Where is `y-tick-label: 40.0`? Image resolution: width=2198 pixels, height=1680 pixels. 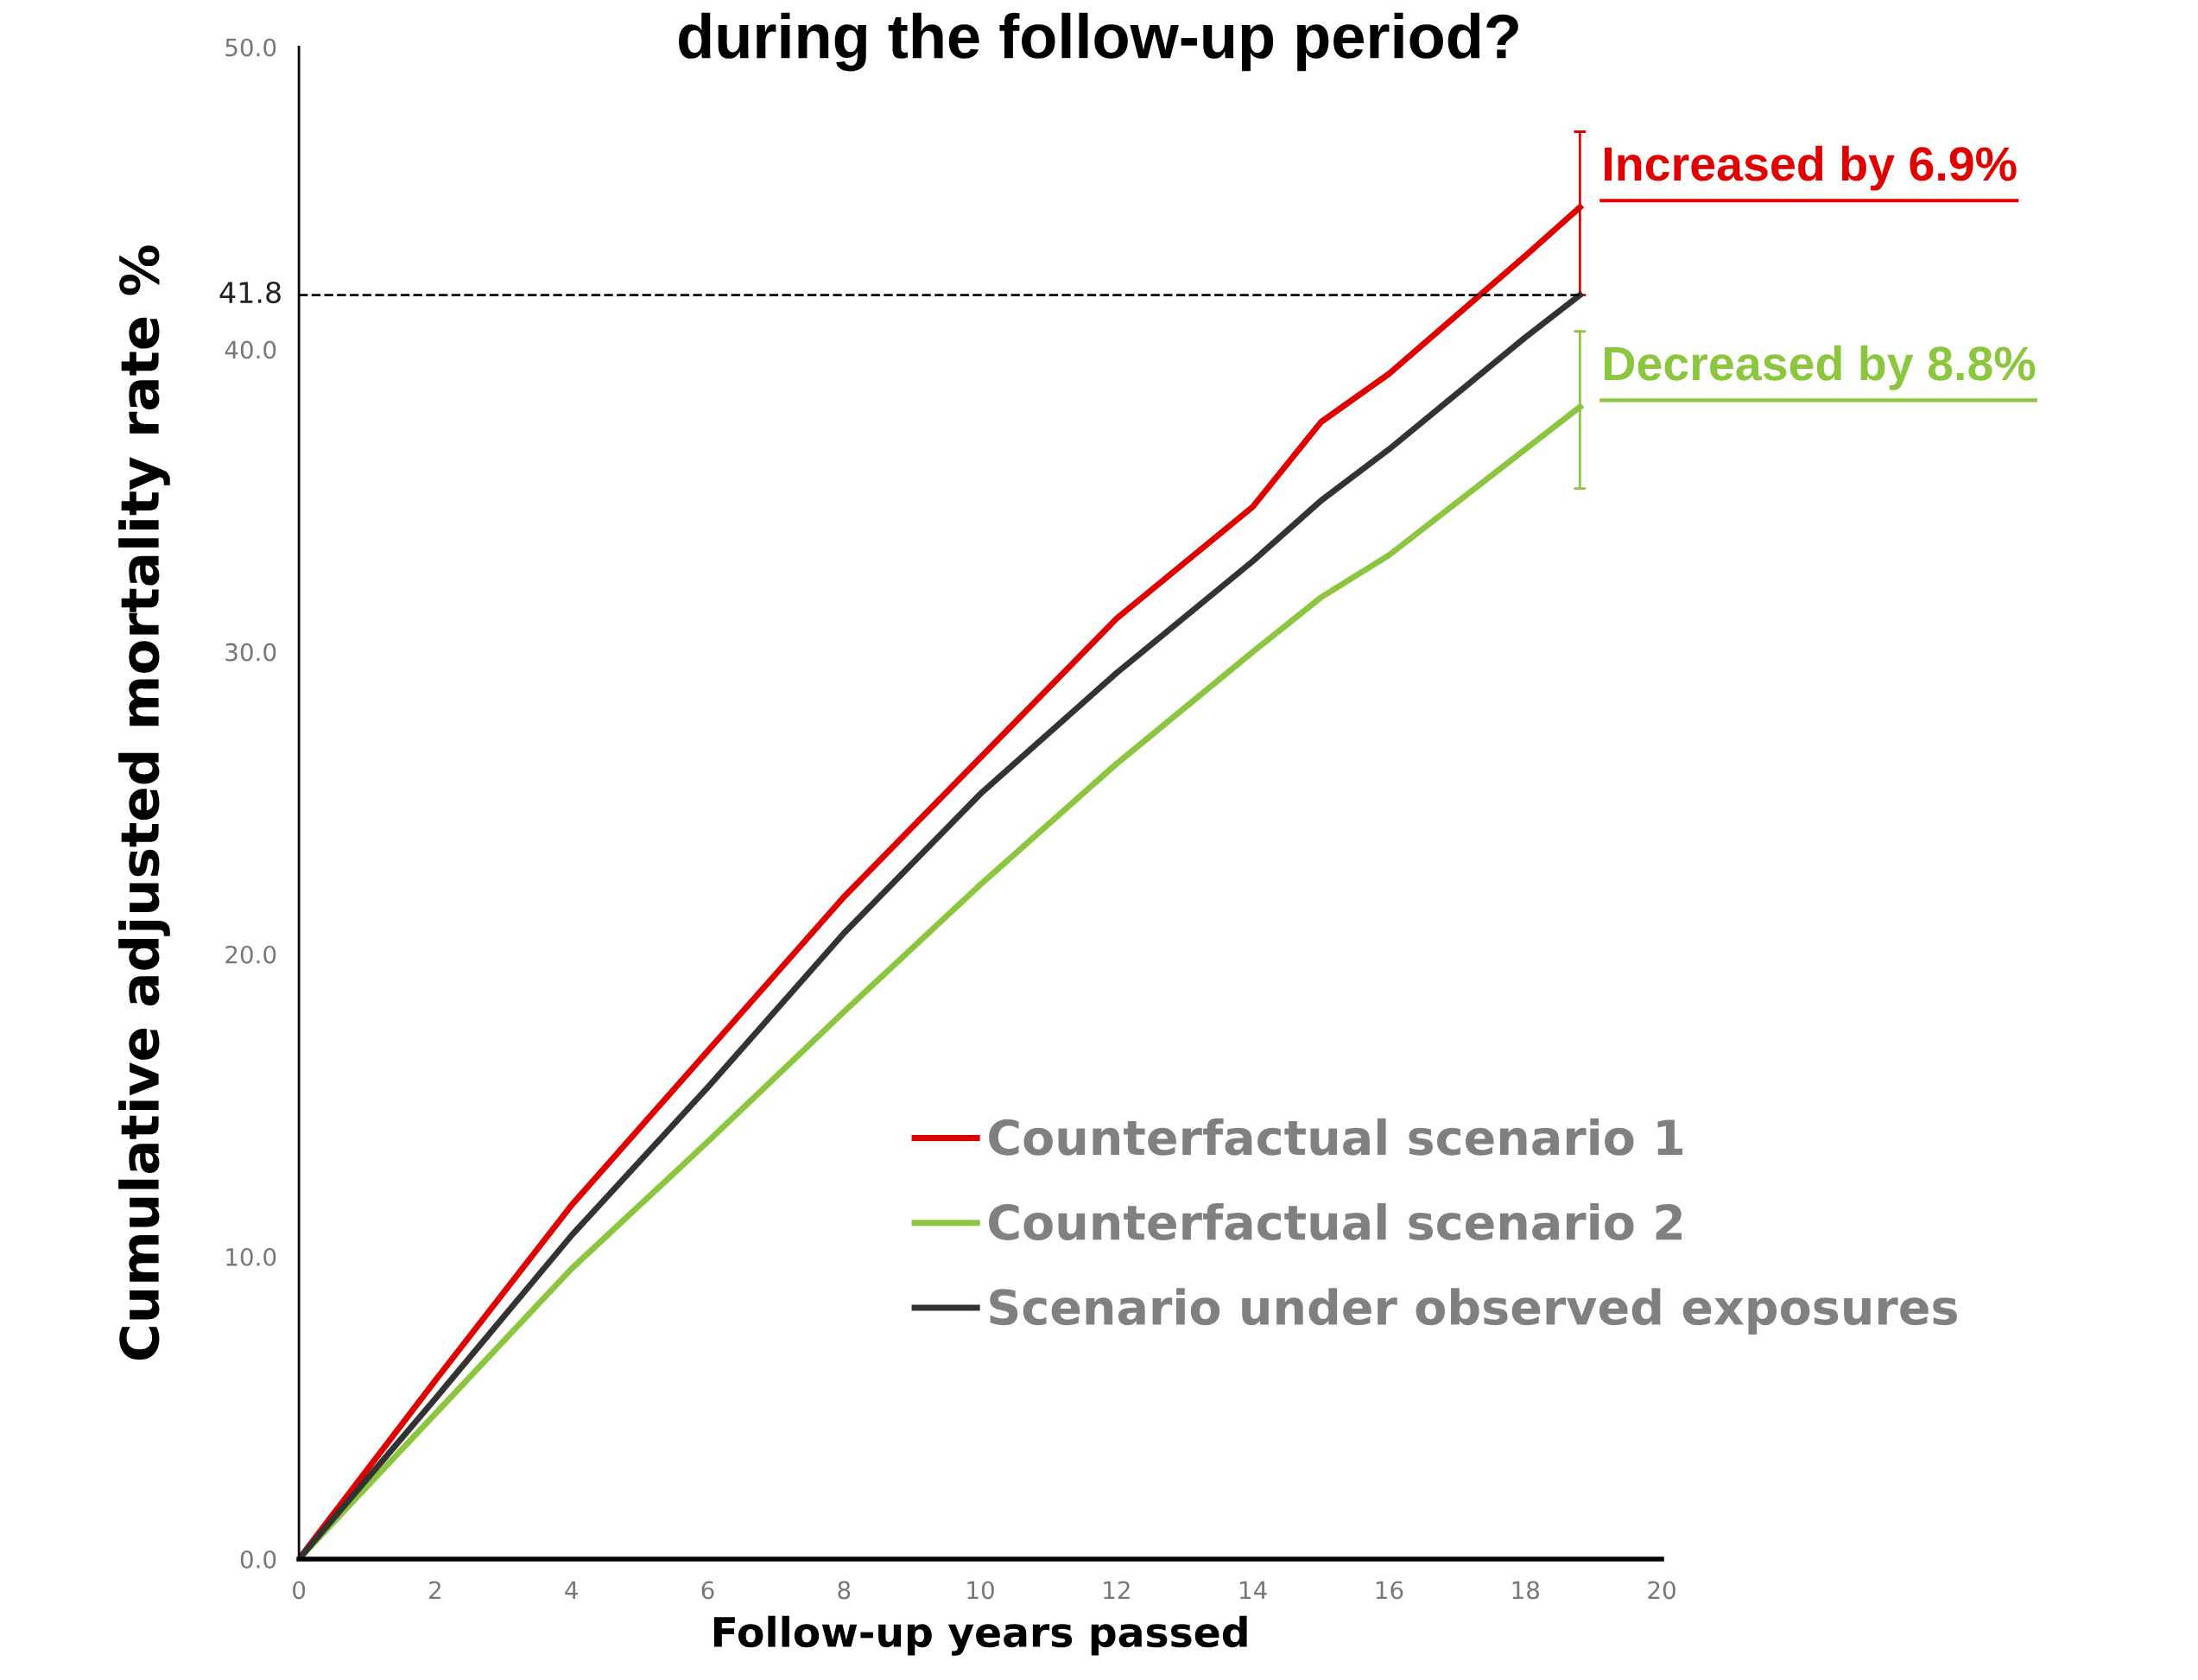 y-tick-label: 40.0 is located at coordinates (251, 350).